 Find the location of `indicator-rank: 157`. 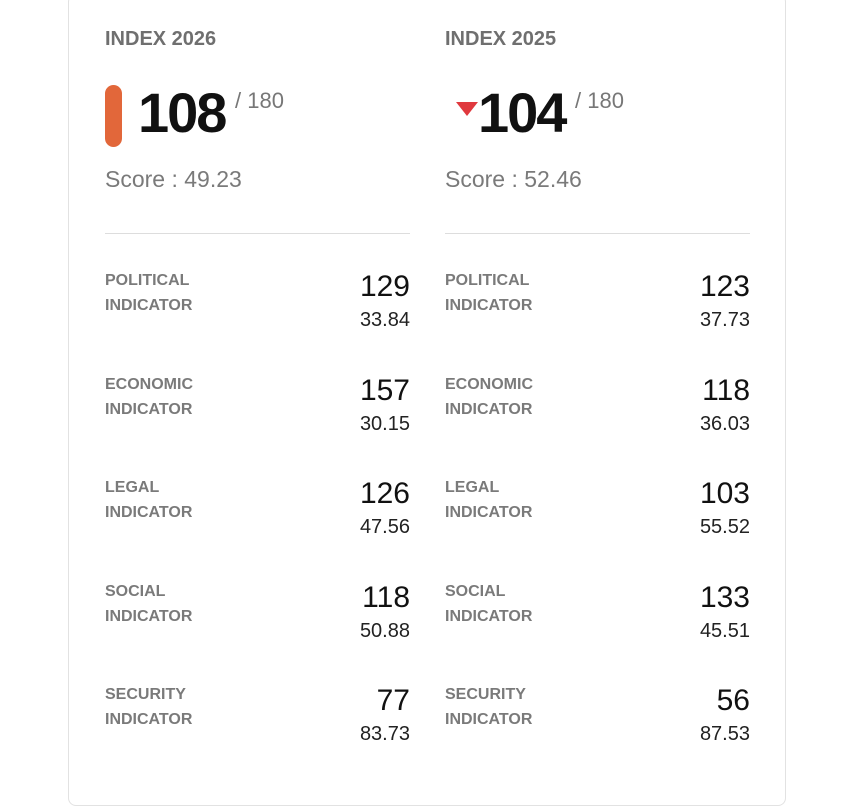

indicator-rank: 157 is located at coordinates (384, 390).